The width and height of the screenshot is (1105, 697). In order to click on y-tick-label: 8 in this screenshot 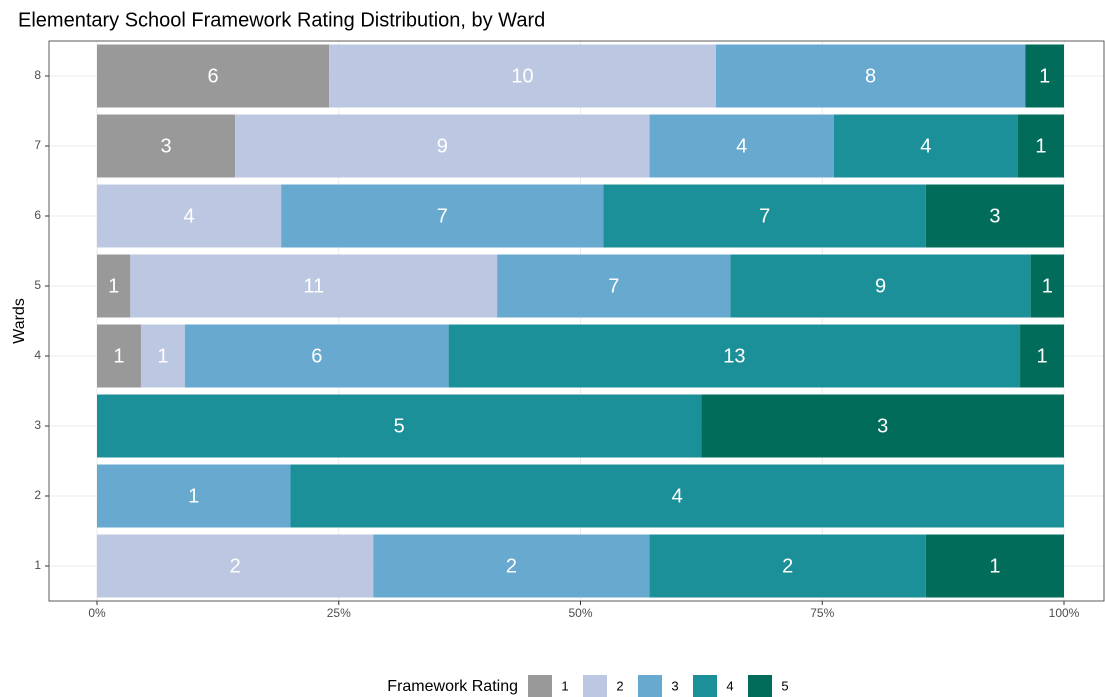, I will do `click(37, 75)`.